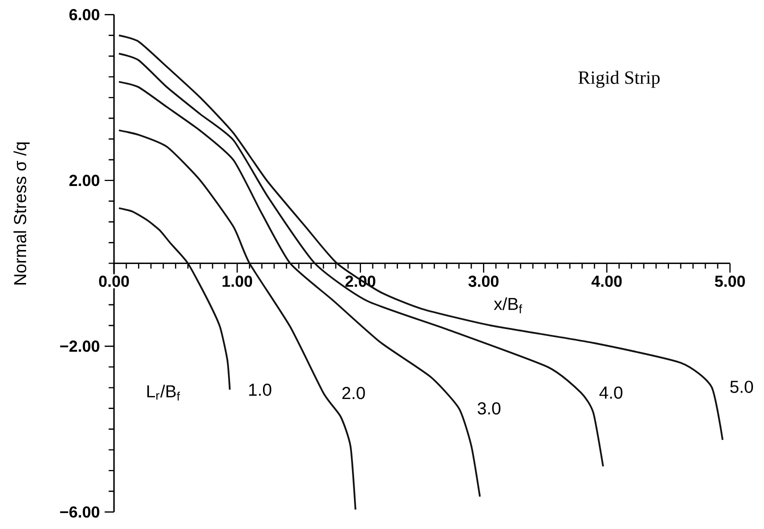 The image size is (764, 529). What do you see at coordinates (84, 14) in the screenshot?
I see `y-tick-label: 6.00` at bounding box center [84, 14].